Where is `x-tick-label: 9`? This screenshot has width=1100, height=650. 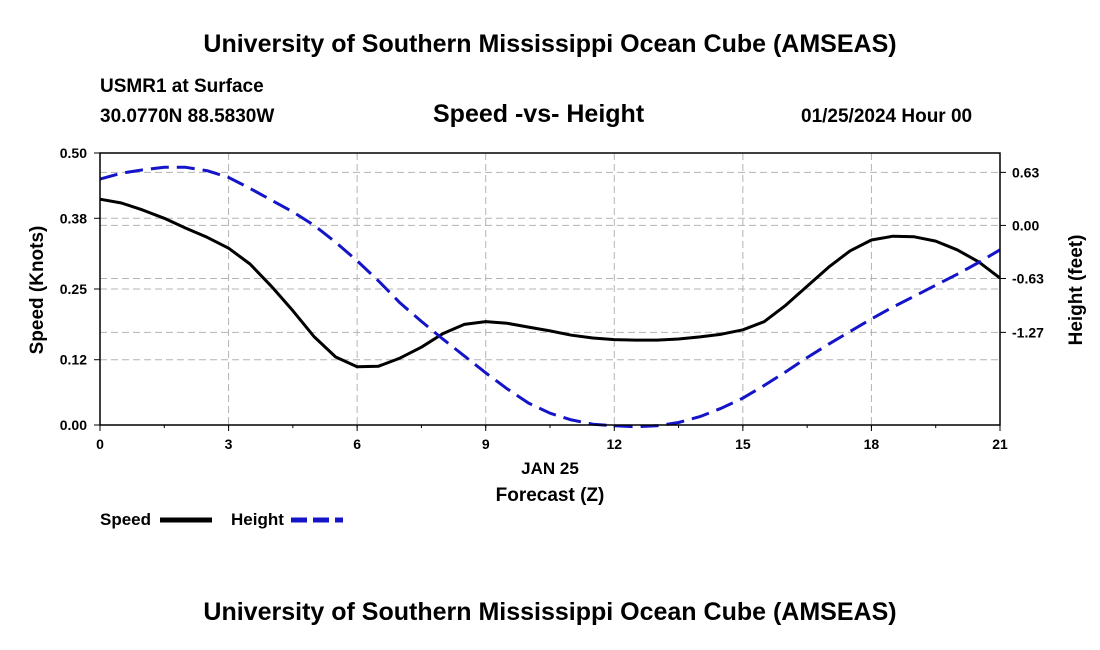 x-tick-label: 9 is located at coordinates (486, 444).